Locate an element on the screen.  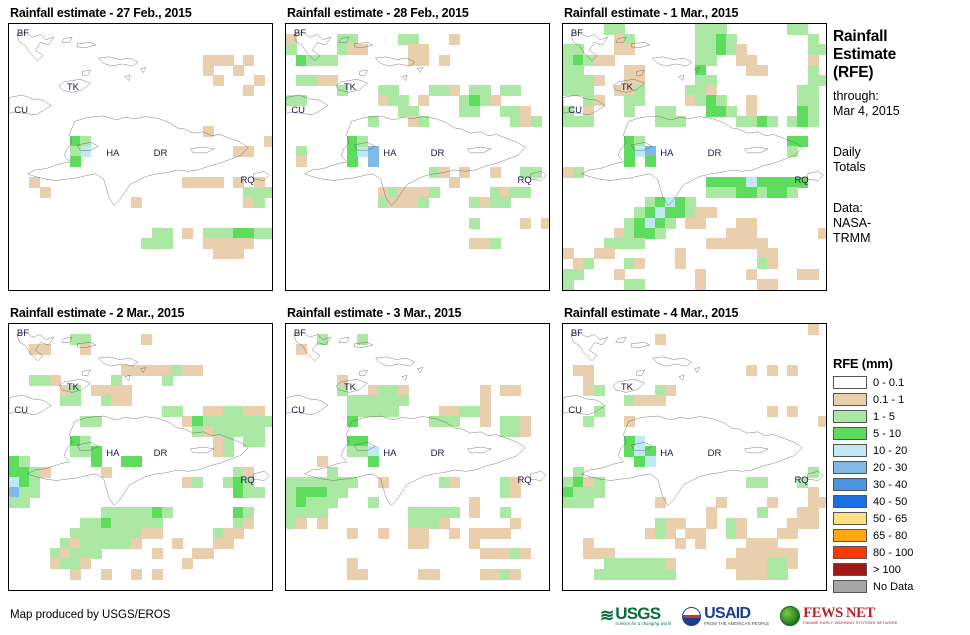
map-panel-title: Rainfall estimate - 27 Feb., 2015 is located at coordinates (101, 13).